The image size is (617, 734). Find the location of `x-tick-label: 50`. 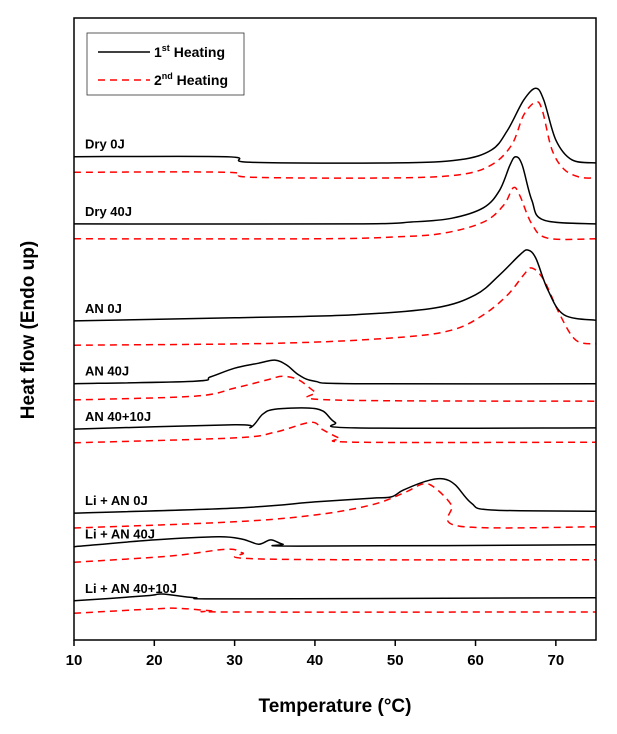

x-tick-label: 50 is located at coordinates (395, 660).